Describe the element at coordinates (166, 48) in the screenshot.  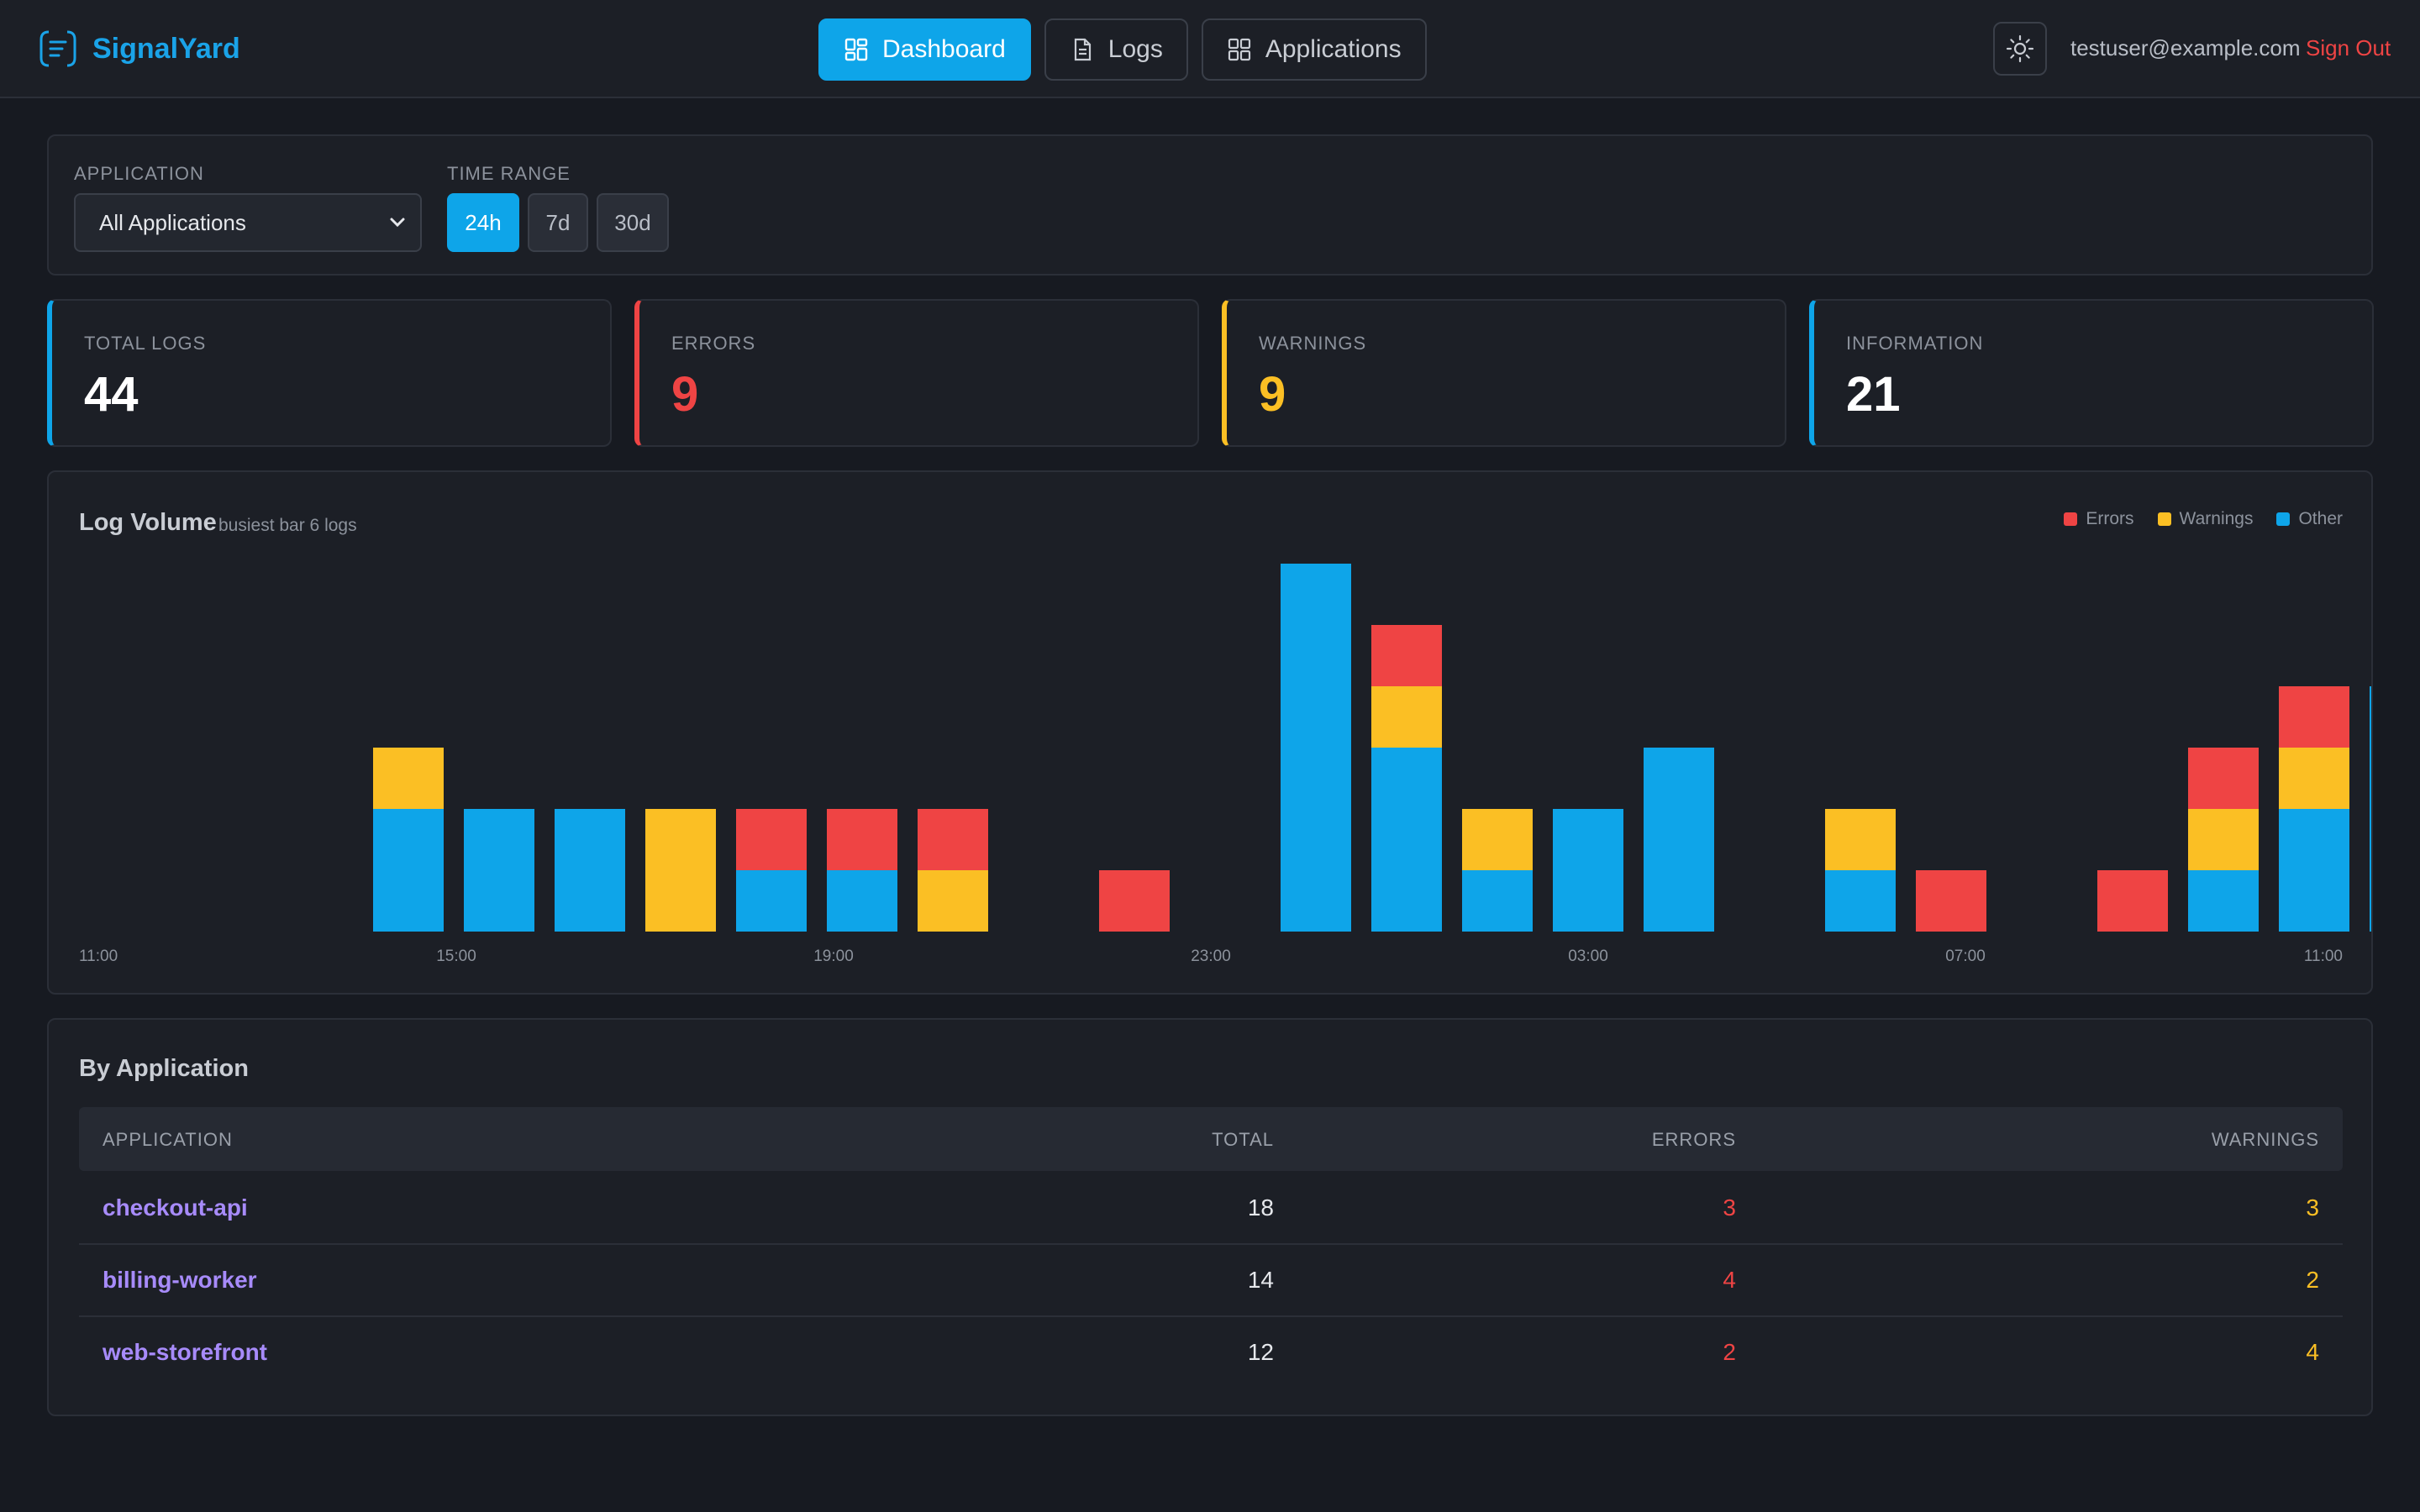
I see `brand-name: SignalYard` at that location.